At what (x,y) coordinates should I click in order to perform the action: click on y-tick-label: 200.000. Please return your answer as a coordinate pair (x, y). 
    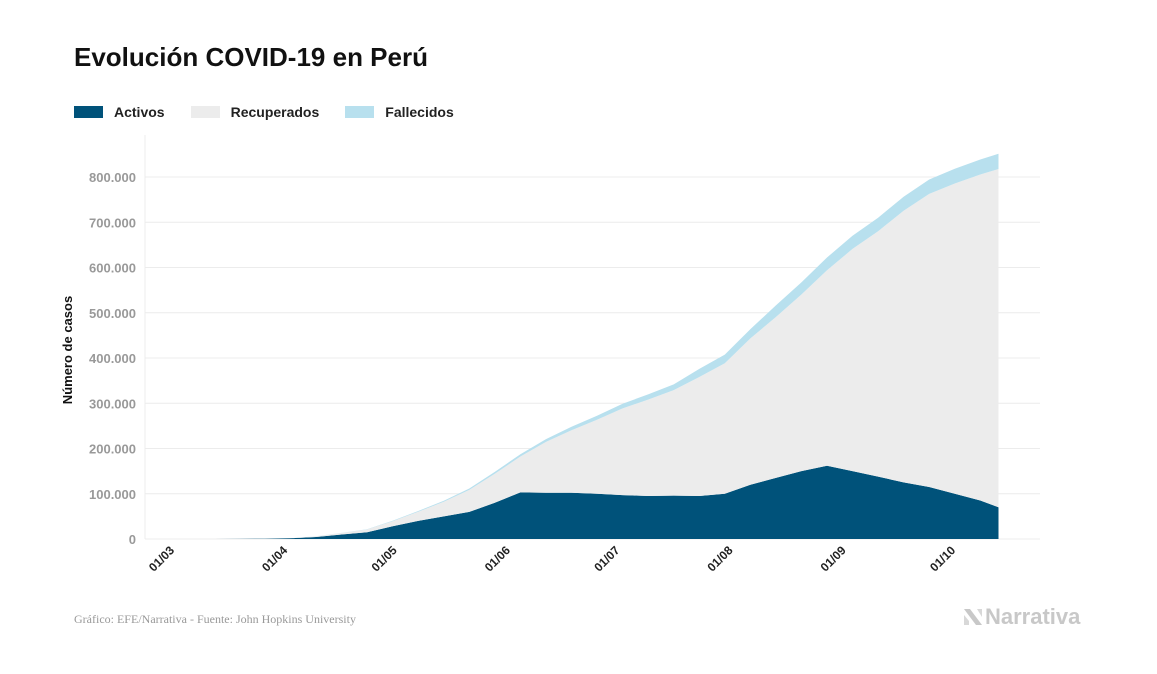
    Looking at the image, I should click on (112, 449).